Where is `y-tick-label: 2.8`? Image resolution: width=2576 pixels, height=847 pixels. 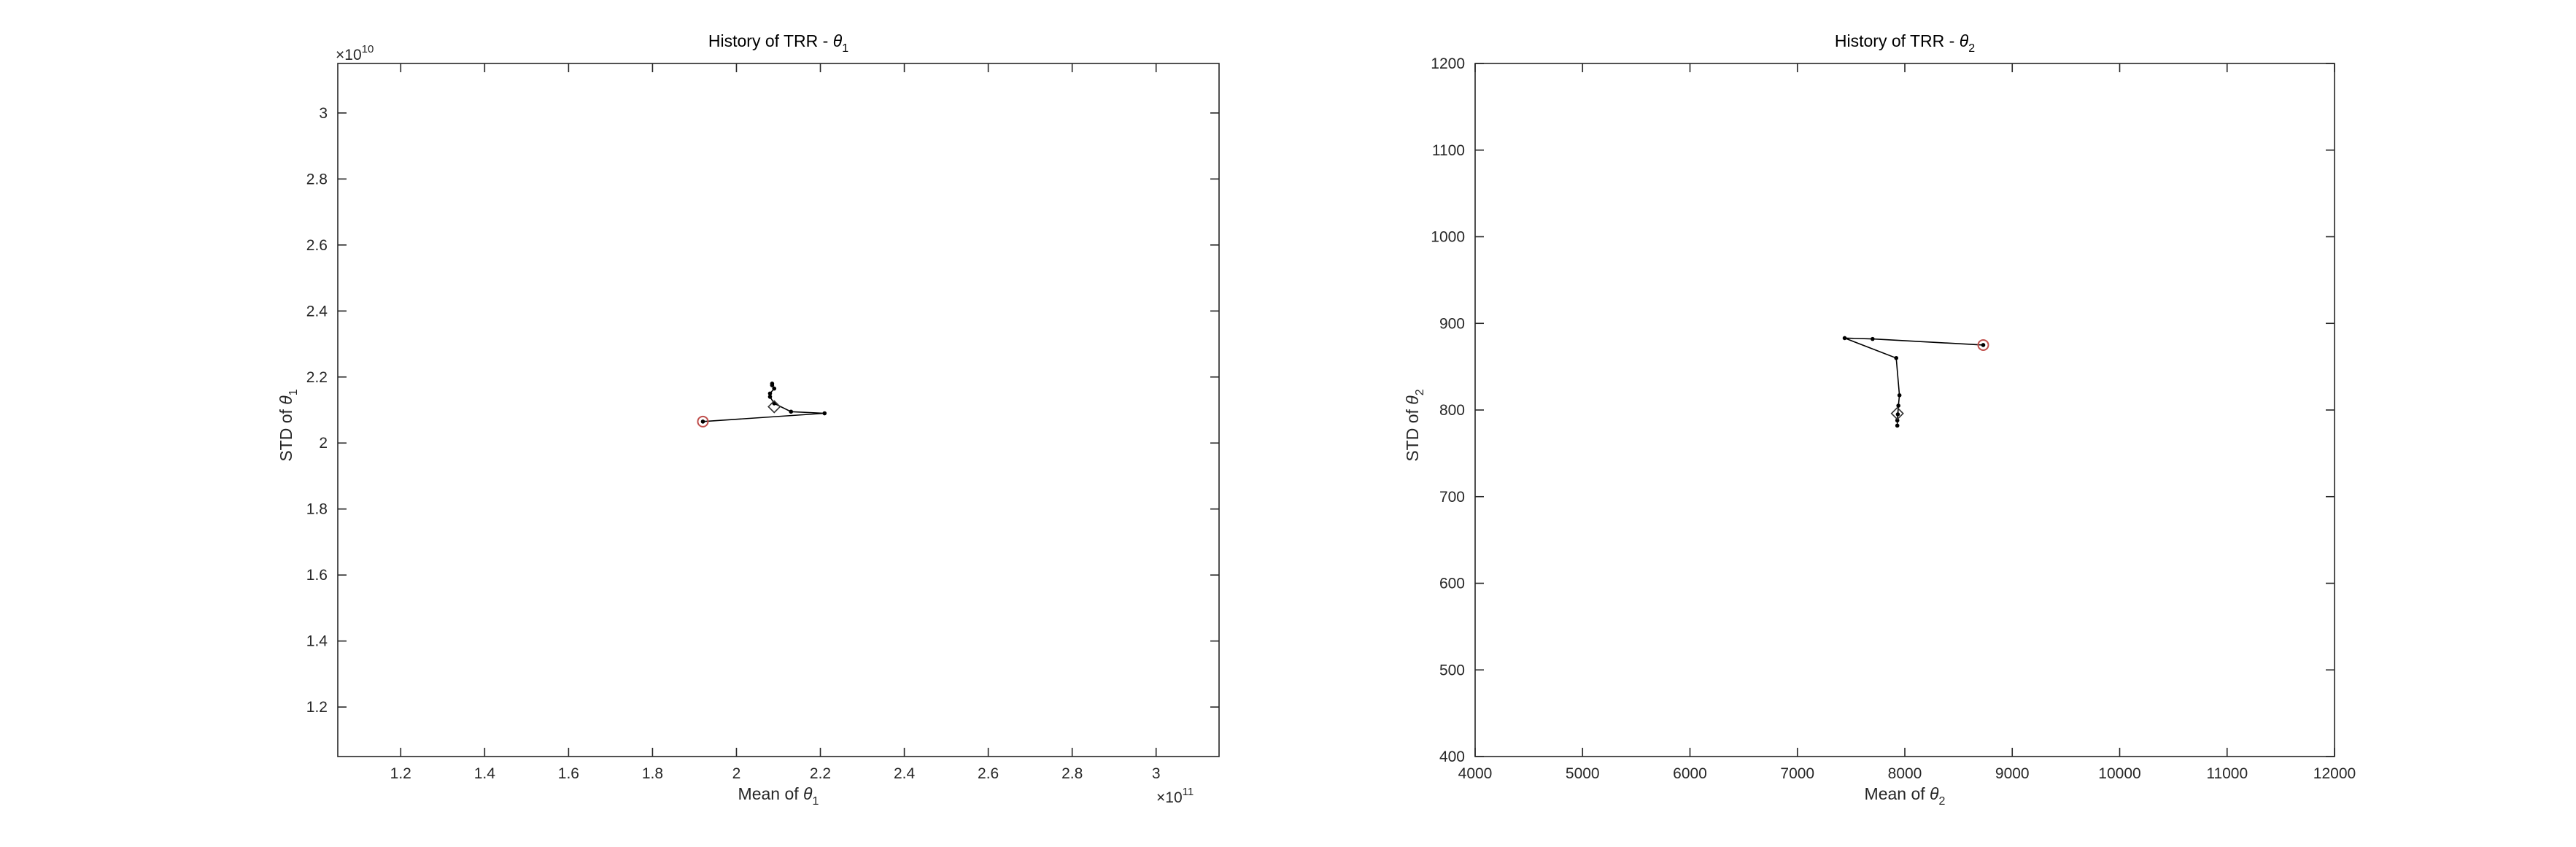 y-tick-label: 2.8 is located at coordinates (317, 179).